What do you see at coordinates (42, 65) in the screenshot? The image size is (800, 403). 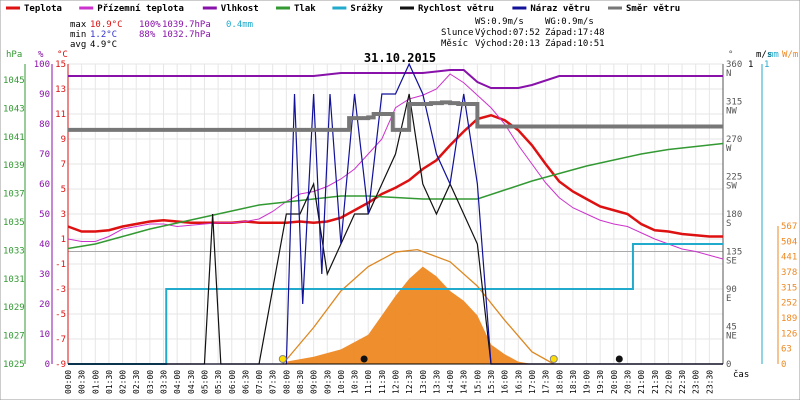 I see `pct-tick: 100` at bounding box center [42, 65].